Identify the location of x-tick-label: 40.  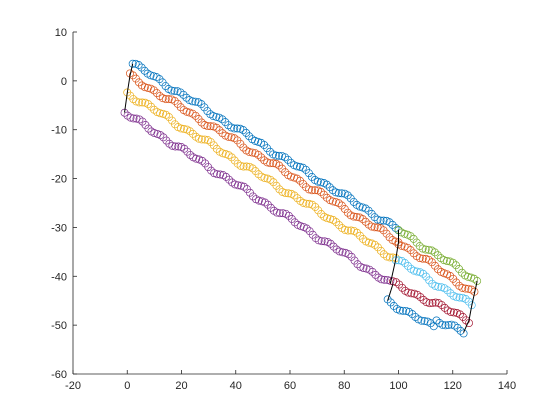
(236, 386).